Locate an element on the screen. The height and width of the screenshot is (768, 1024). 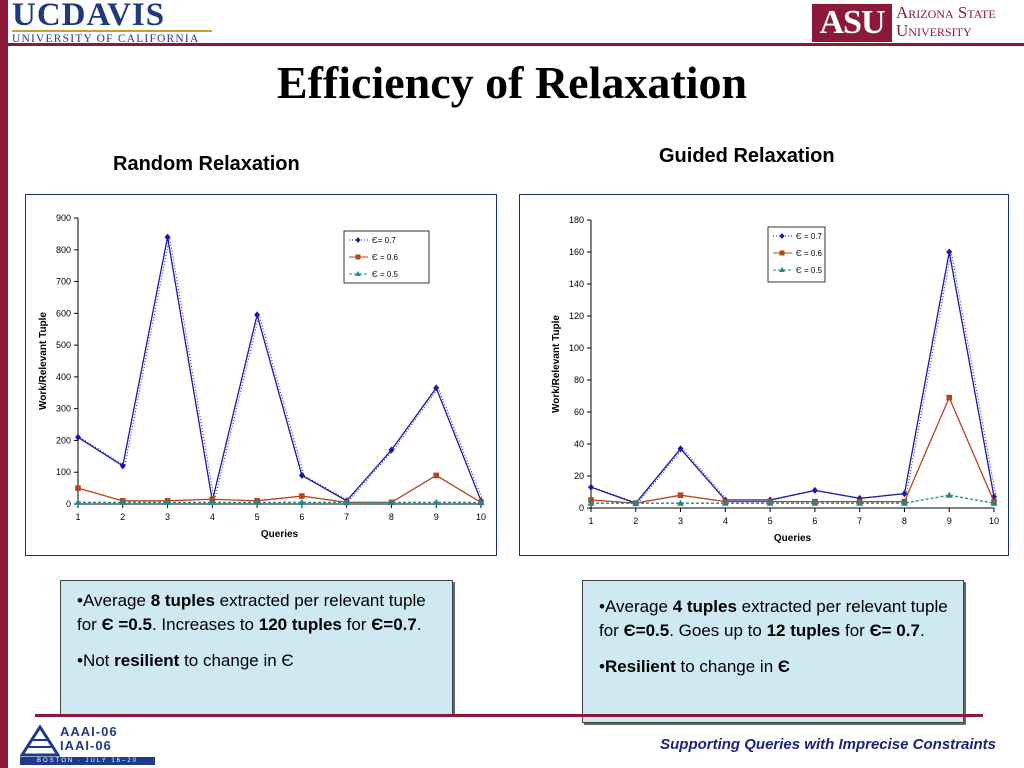
y-tick-label: 800 is located at coordinates (63, 250).